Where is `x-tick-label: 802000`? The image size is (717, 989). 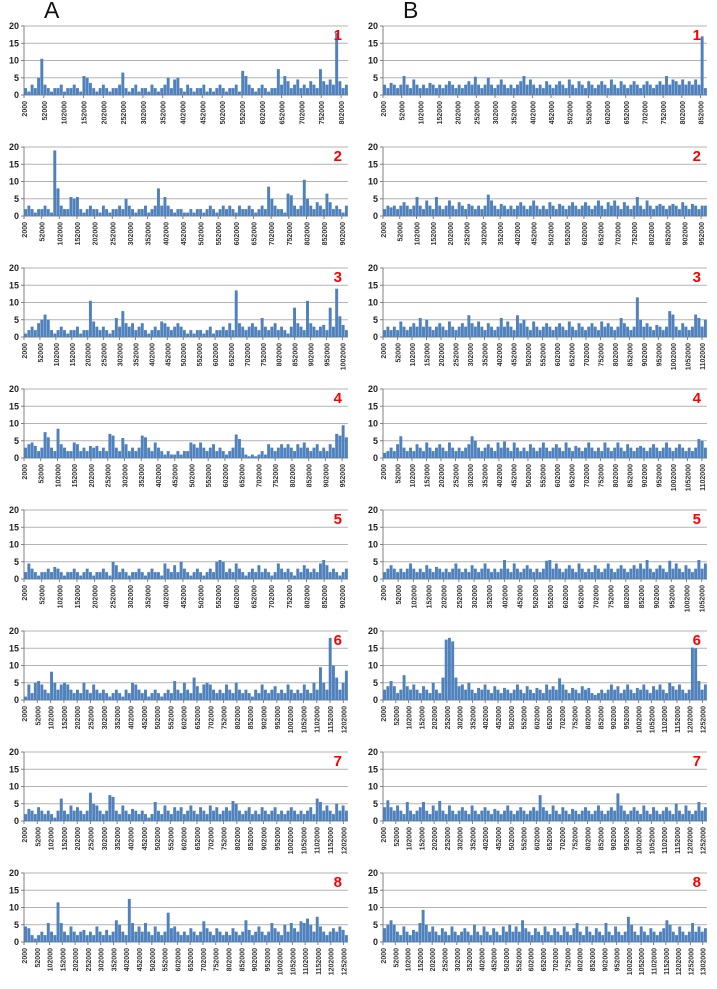
x-tick-label: 802000 is located at coordinates (616, 354).